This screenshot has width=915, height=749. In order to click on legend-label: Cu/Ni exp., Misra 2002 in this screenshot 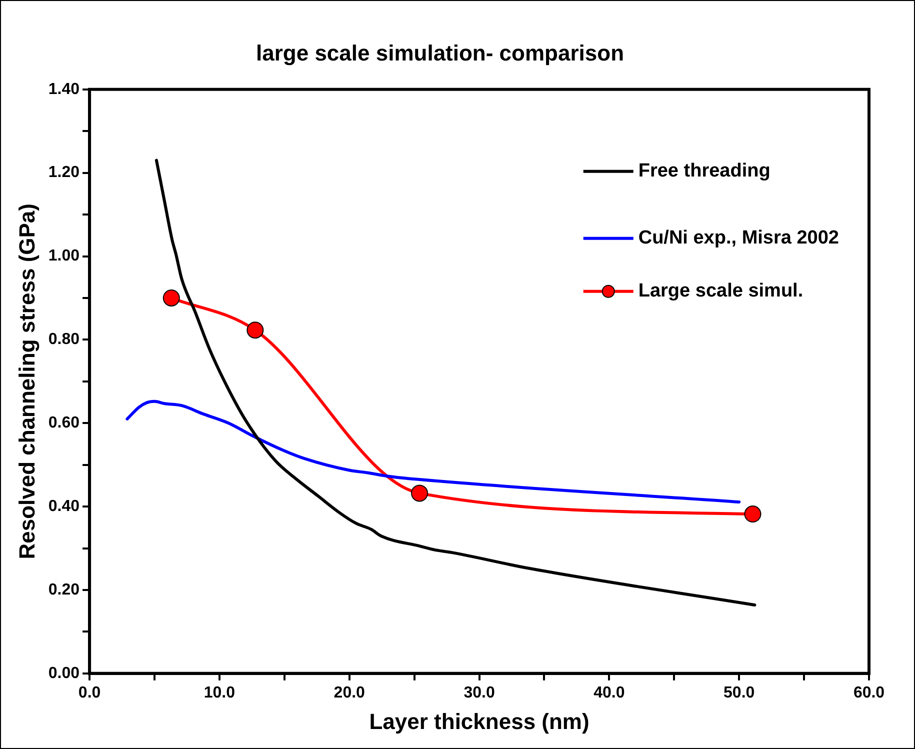, I will do `click(739, 238)`.